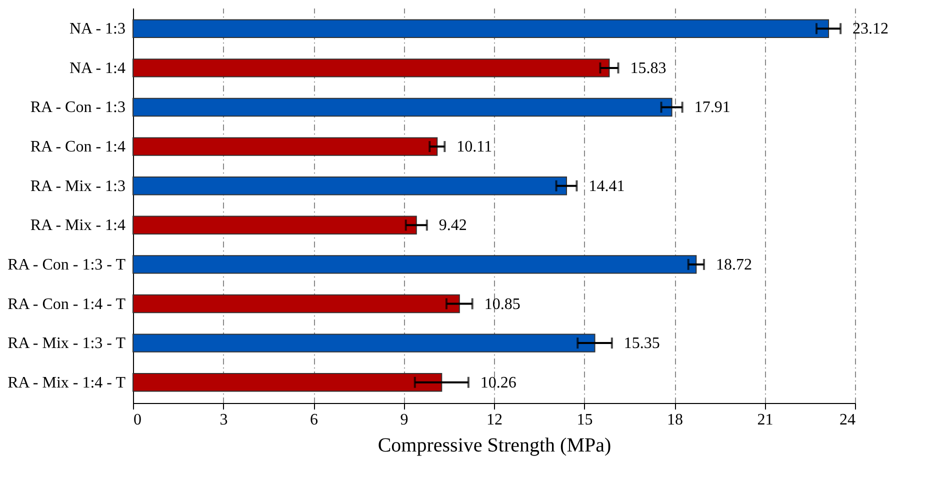 The height and width of the screenshot is (478, 927). I want to click on y-tick-label: RA - Con - 1:4, so click(78, 147).